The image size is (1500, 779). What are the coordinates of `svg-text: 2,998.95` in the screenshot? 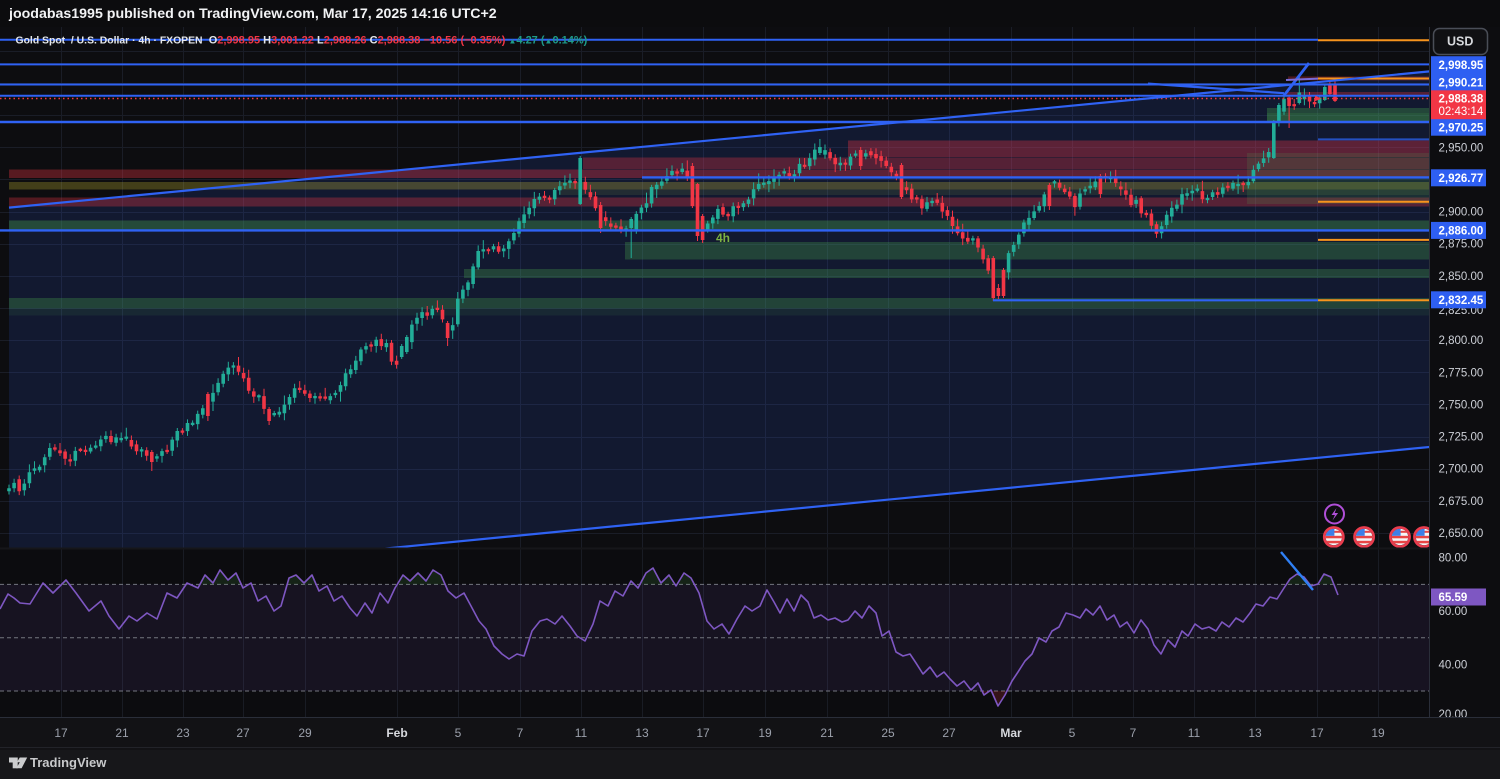 It's located at (1461, 66).